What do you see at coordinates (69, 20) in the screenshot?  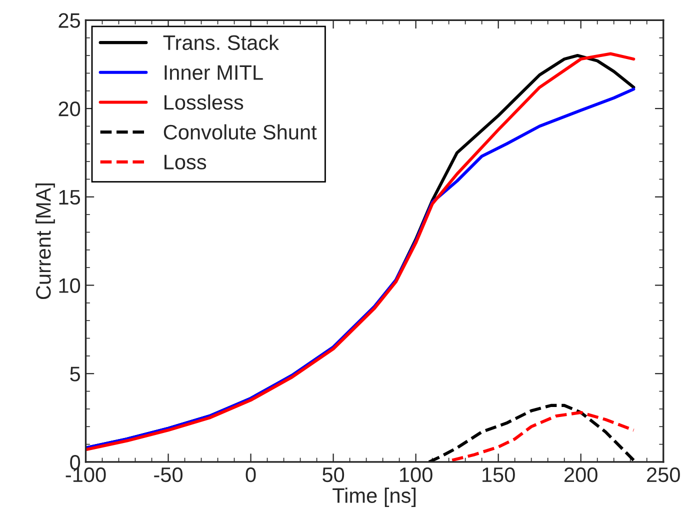 I see `y-tick-label: 25` at bounding box center [69, 20].